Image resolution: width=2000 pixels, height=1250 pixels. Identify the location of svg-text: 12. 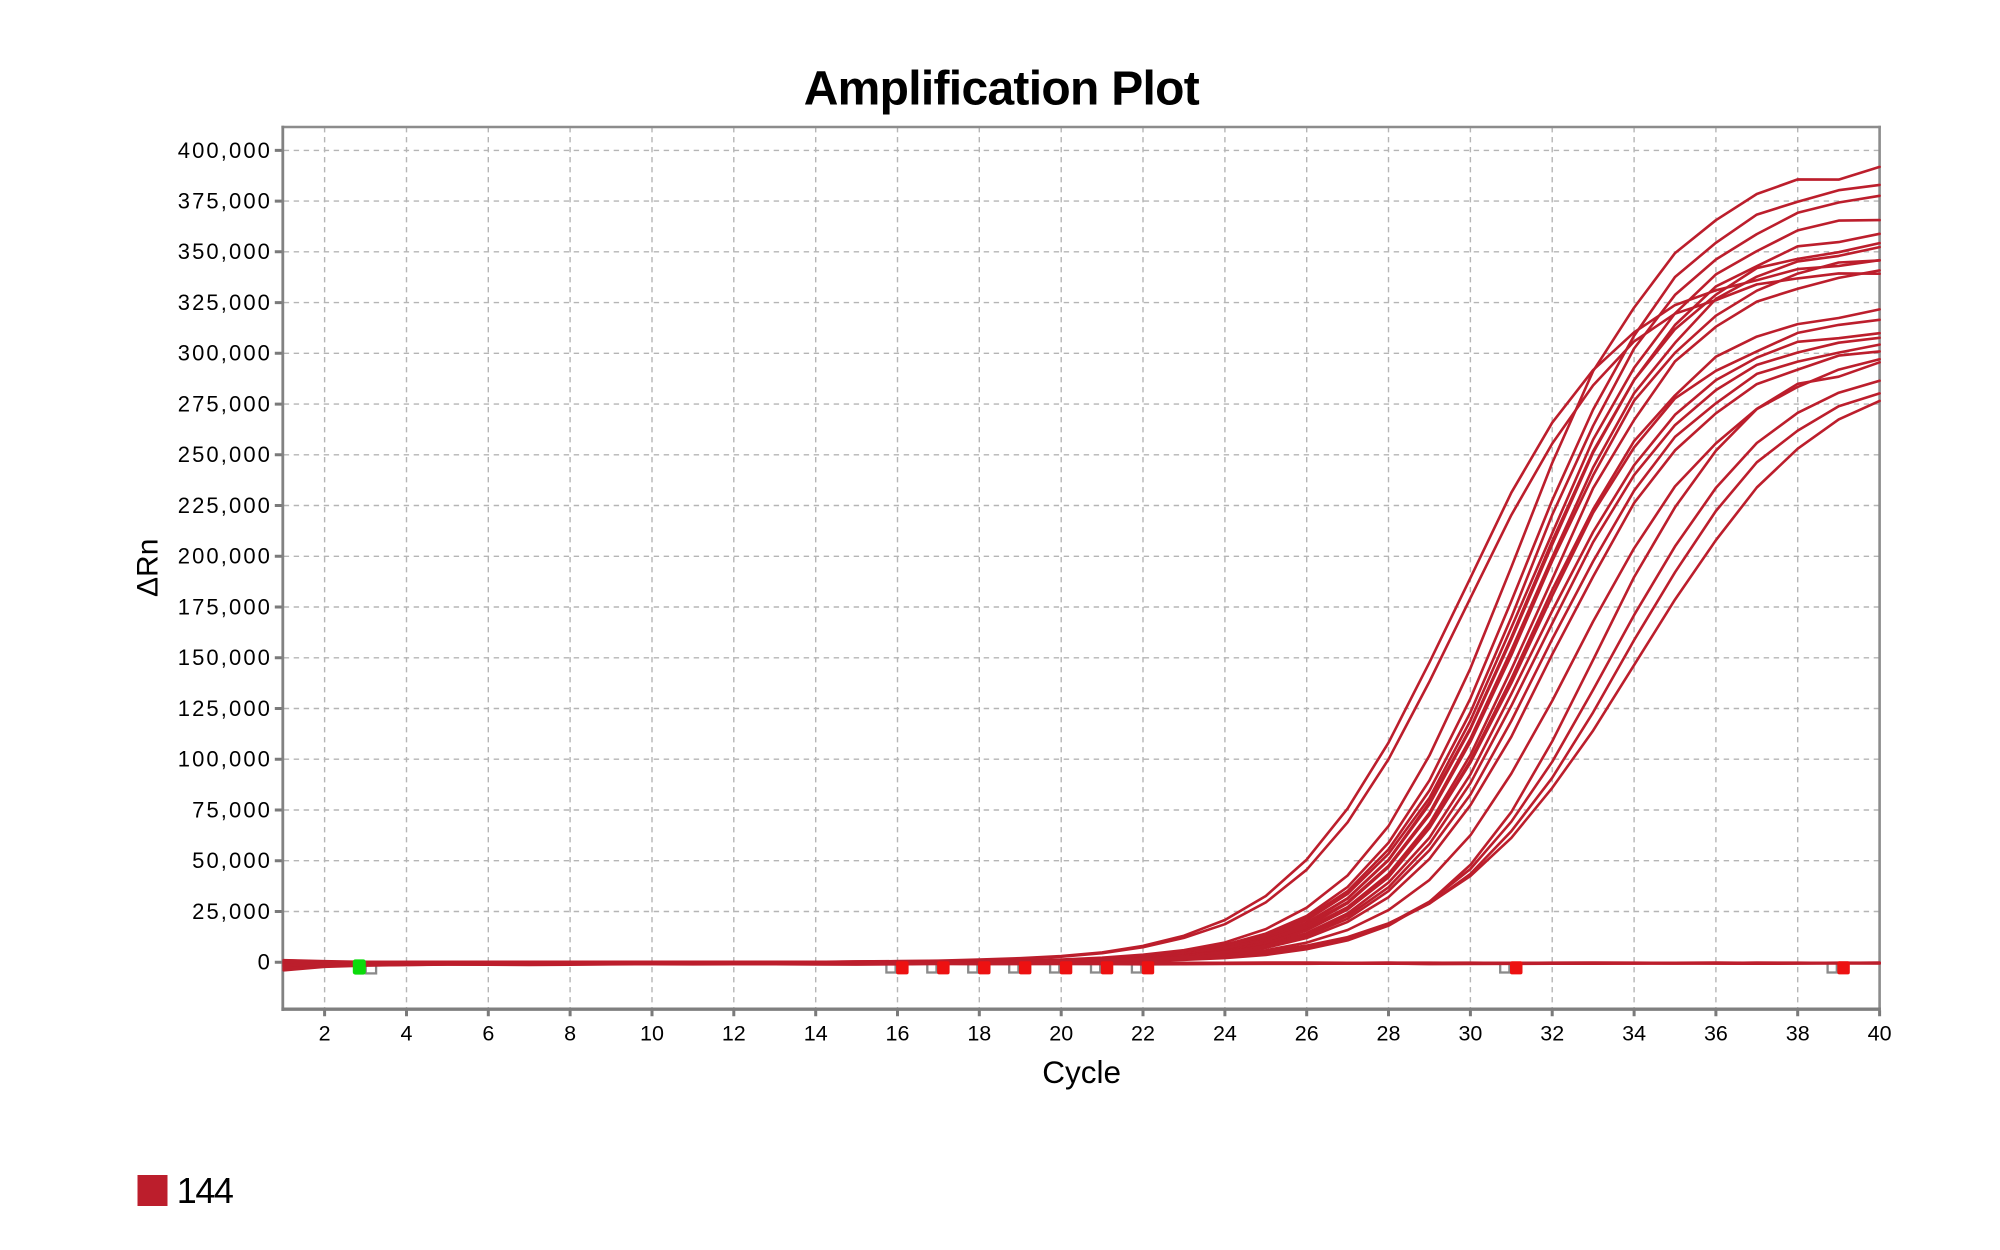
(734, 1034).